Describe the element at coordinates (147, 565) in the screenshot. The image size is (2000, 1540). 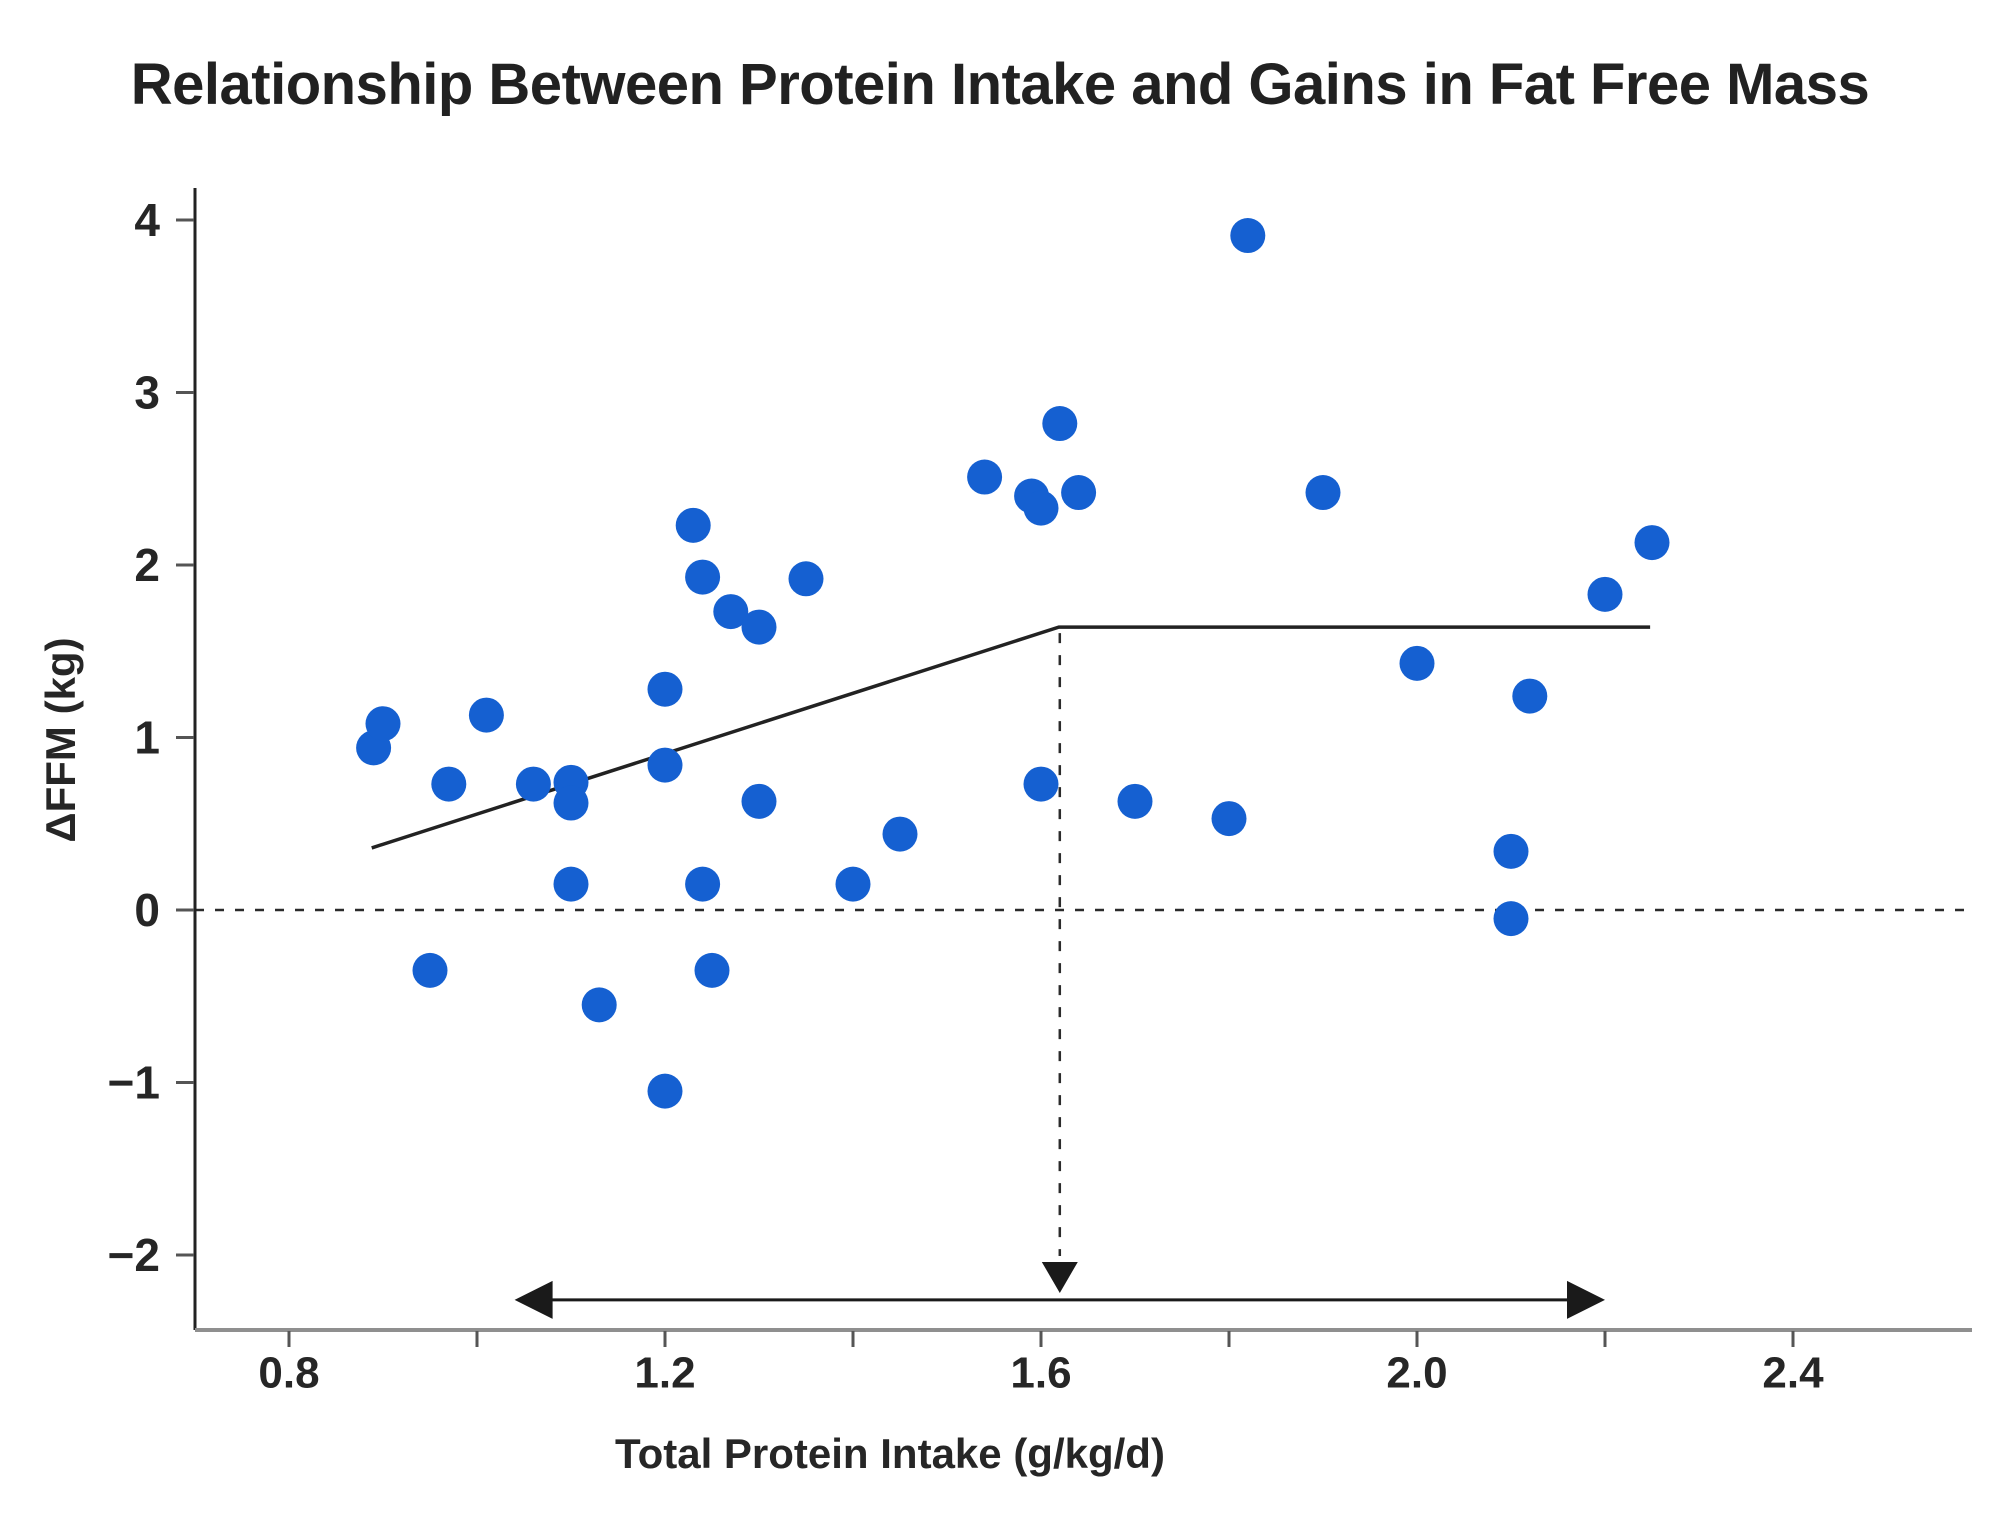
I see `y-tick-label: 2` at that location.